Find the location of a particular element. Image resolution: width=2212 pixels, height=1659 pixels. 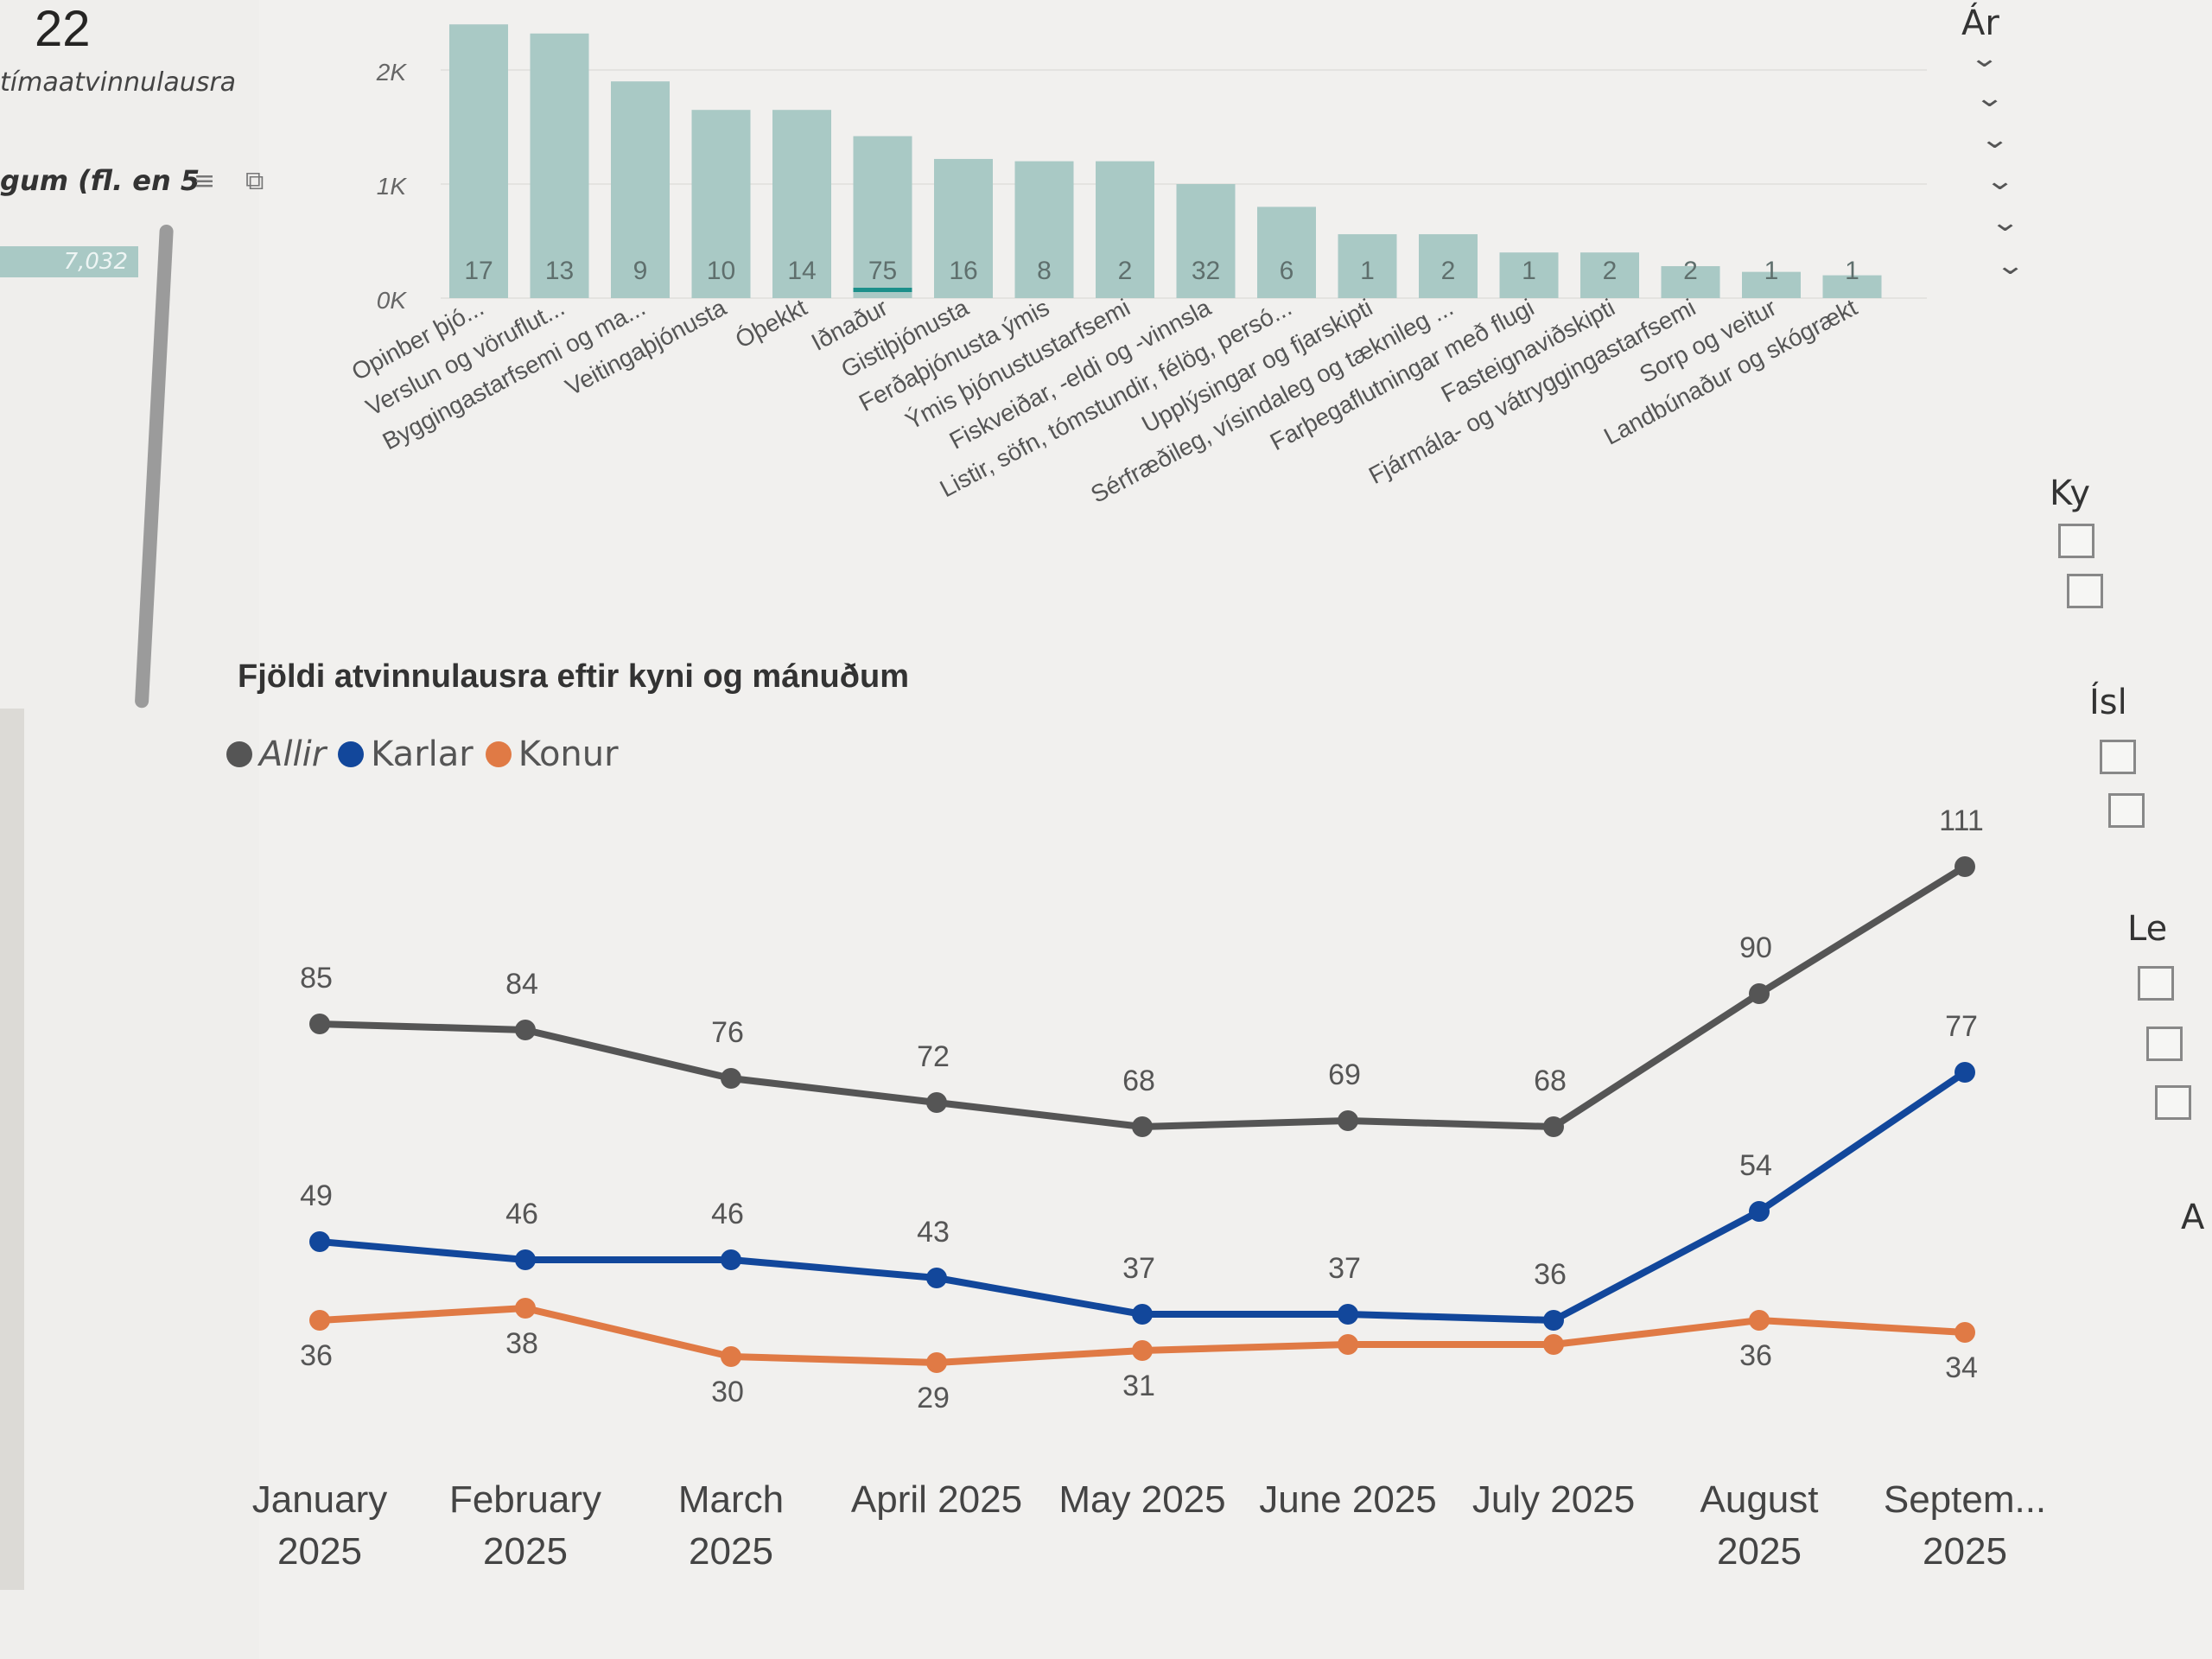

year-slicer-title: Ár is located at coordinates (1980, 23).